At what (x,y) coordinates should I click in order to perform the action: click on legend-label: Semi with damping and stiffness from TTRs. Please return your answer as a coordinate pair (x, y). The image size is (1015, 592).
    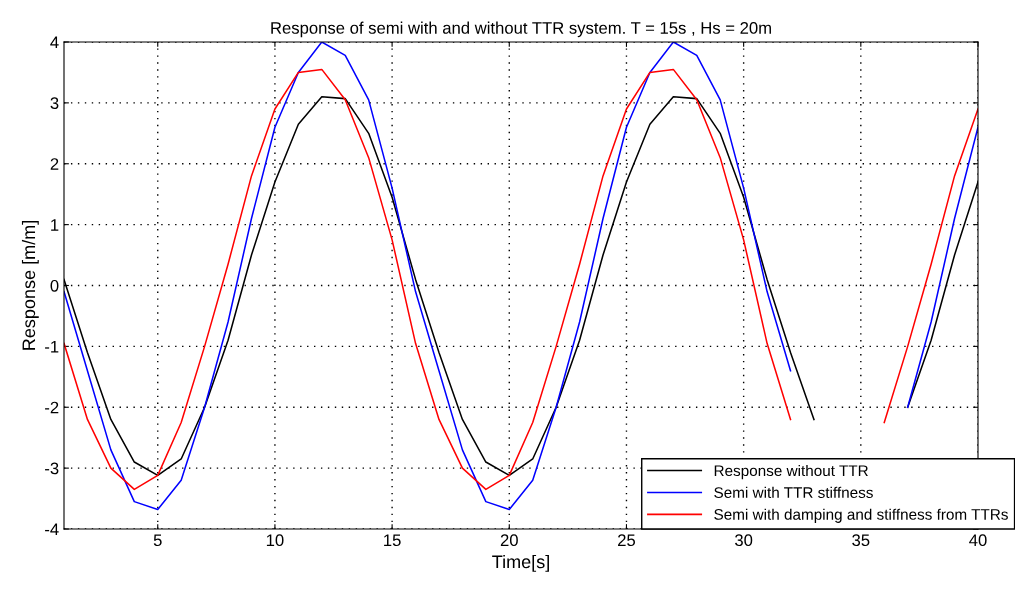
    Looking at the image, I should click on (861, 515).